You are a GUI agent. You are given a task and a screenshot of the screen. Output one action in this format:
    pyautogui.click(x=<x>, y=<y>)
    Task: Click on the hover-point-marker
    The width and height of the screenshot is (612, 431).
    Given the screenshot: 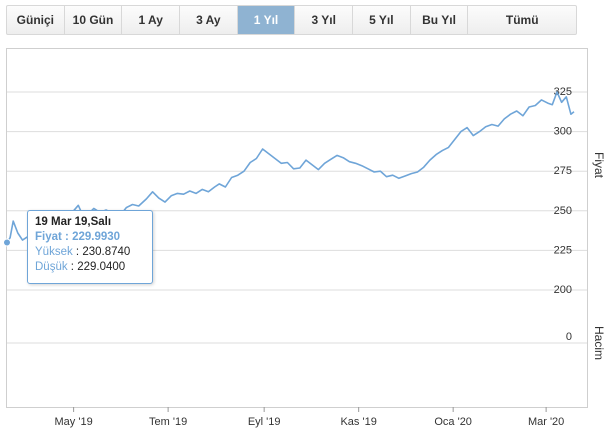 What is the action you would take?
    pyautogui.click(x=7, y=242)
    